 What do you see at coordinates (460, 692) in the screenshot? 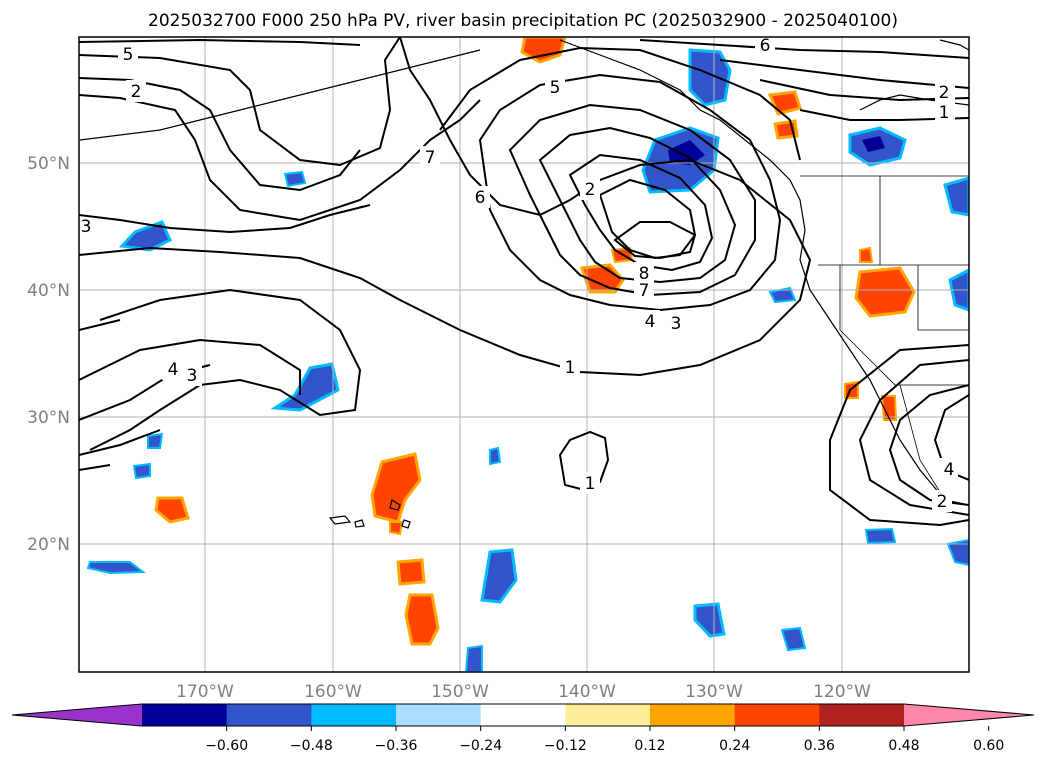
I see `lon-label: 150°W` at bounding box center [460, 692].